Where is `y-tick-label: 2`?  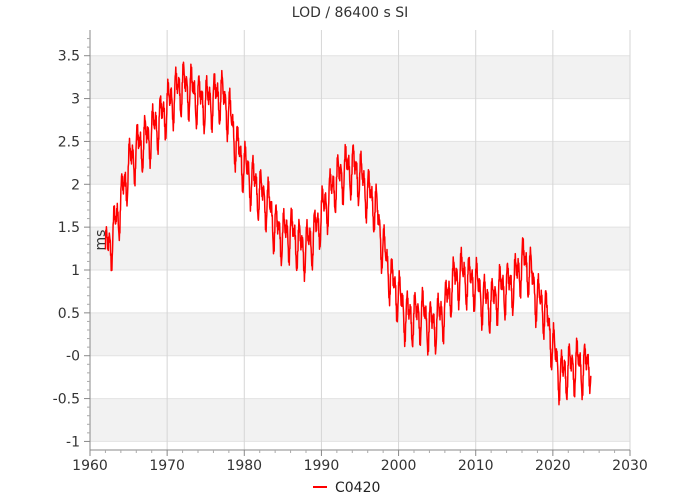
y-tick-label: 2 is located at coordinates (75, 185).